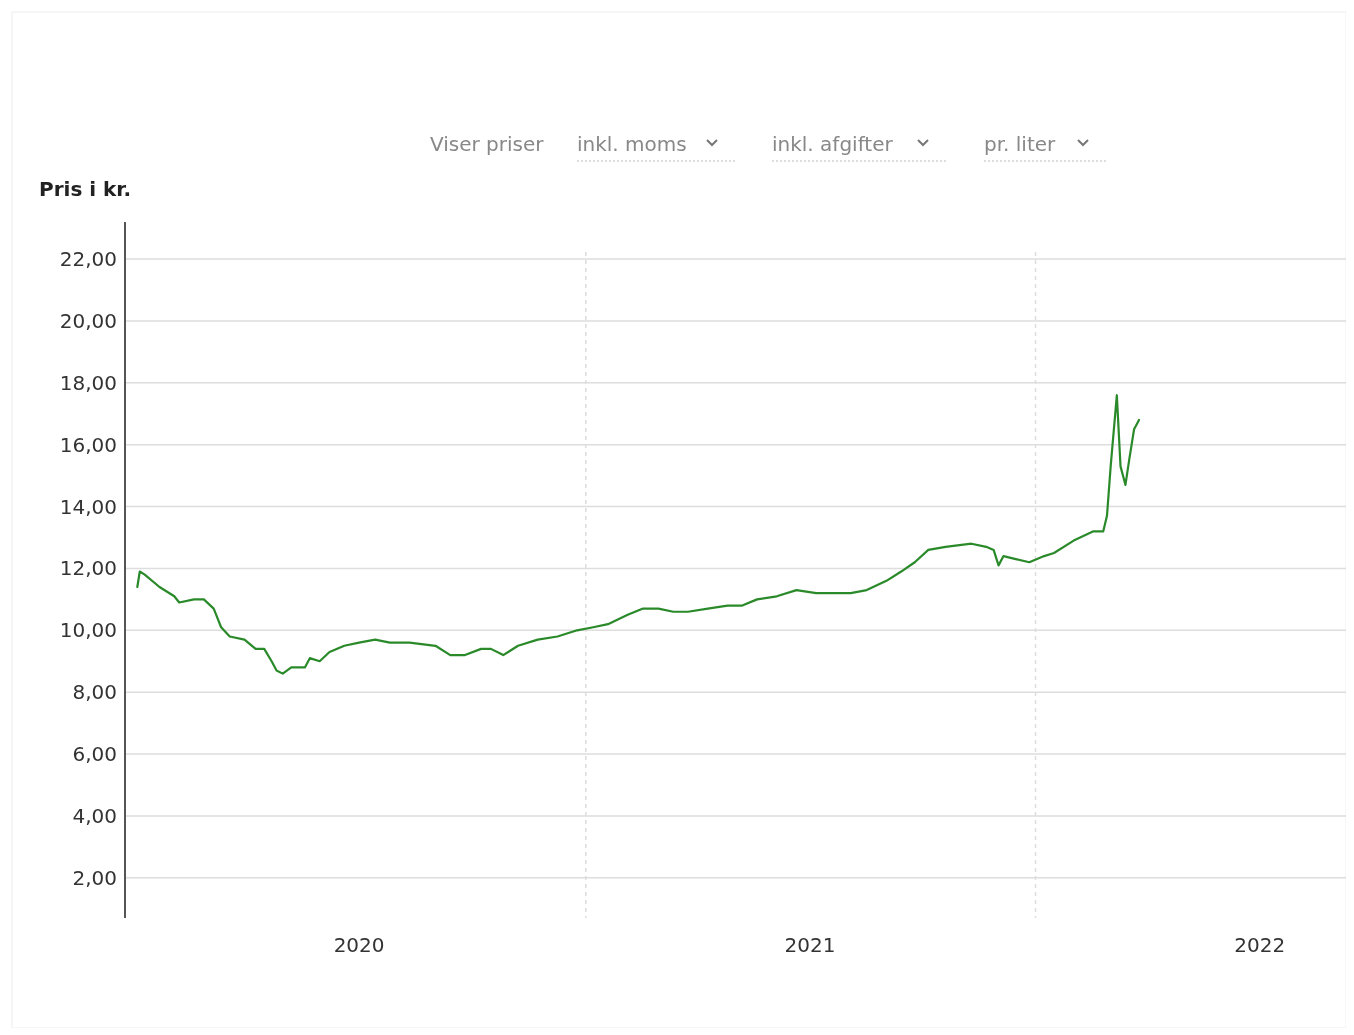 Image resolution: width=1354 pixels, height=1035 pixels. Describe the element at coordinates (94, 815) in the screenshot. I see `y-tick-label: 4,00` at that location.